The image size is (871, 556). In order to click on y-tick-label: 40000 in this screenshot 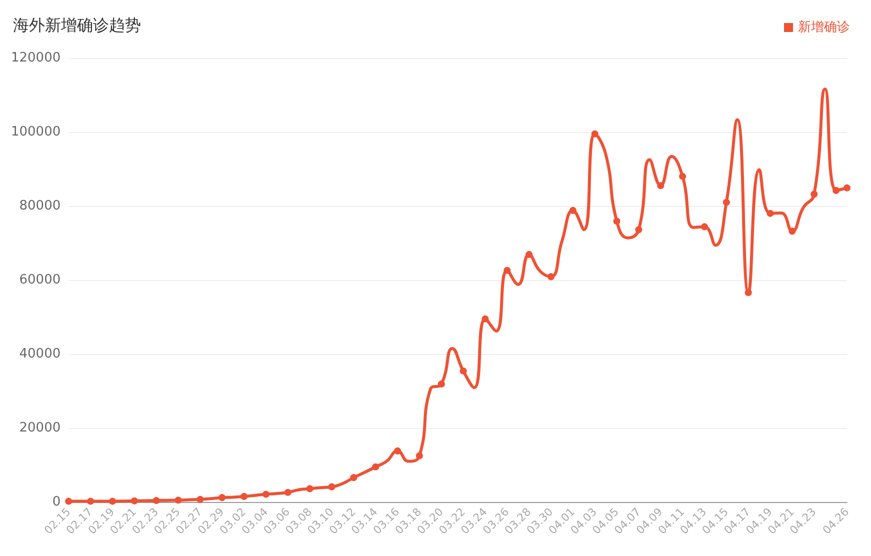, I will do `click(40, 354)`.